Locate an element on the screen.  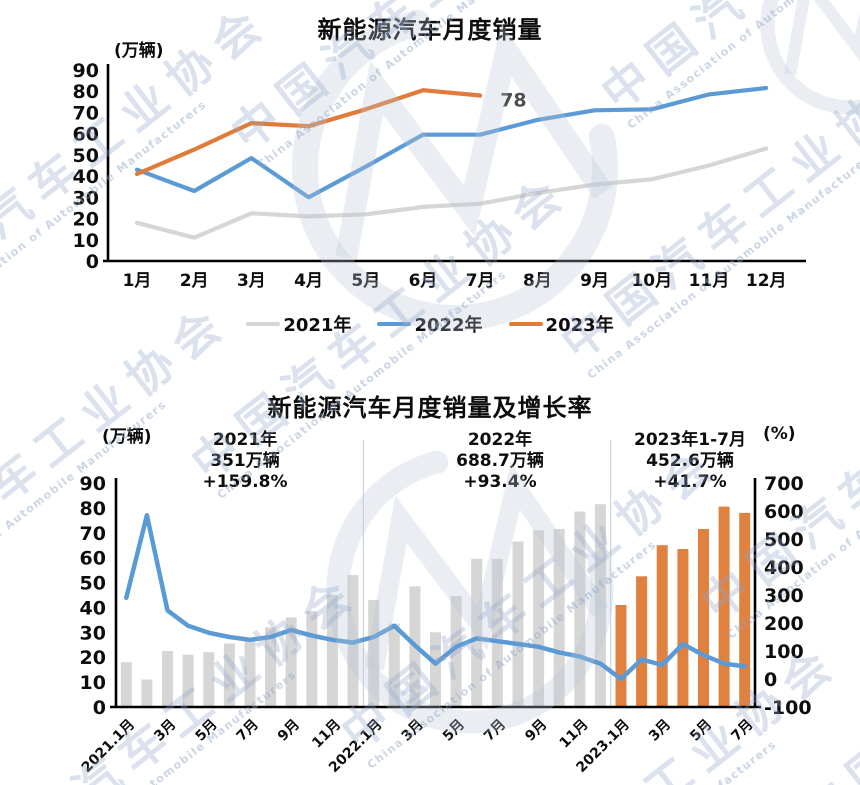
legend-item-2022年: 2022年 is located at coordinates (430, 324).